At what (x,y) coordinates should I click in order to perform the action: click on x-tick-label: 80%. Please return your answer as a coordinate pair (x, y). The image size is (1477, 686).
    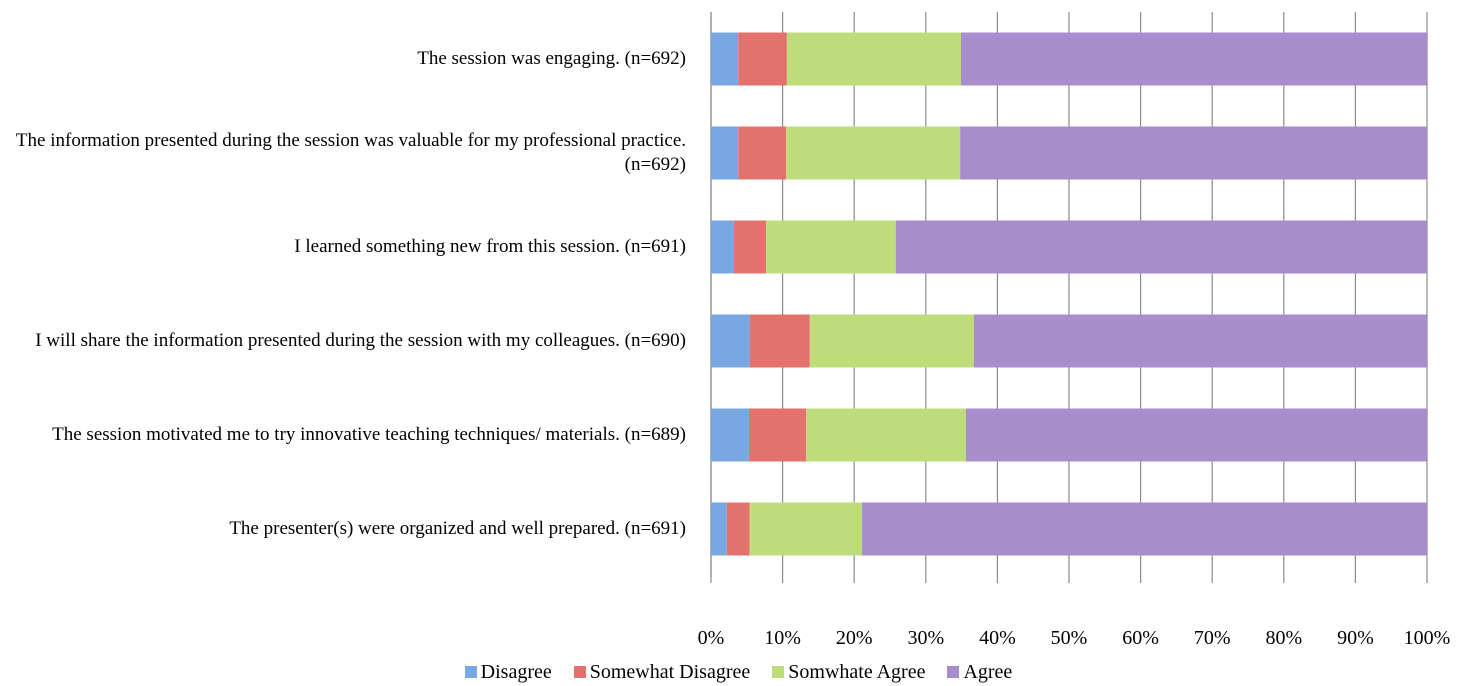
    Looking at the image, I should click on (1283, 638).